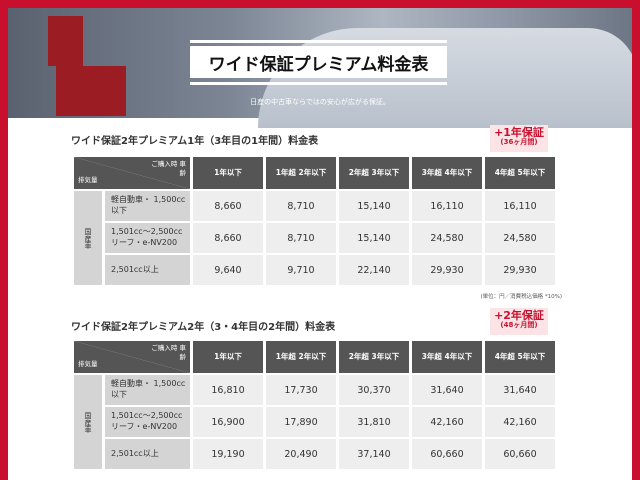 Image resolution: width=640 pixels, height=480 pixels. I want to click on table-row: 2,501cc以上 9,640 9,710 22,140 29,930 29,930, so click(314, 270).